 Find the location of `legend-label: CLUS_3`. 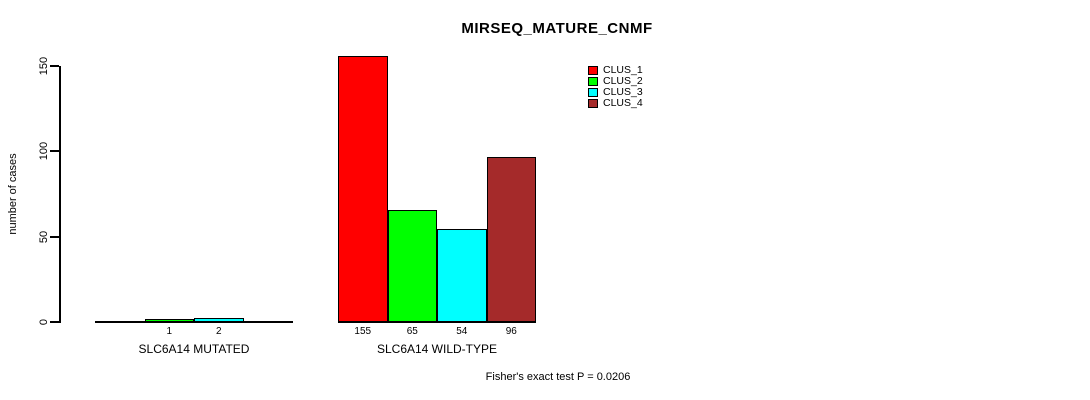

legend-label: CLUS_3 is located at coordinates (623, 92).